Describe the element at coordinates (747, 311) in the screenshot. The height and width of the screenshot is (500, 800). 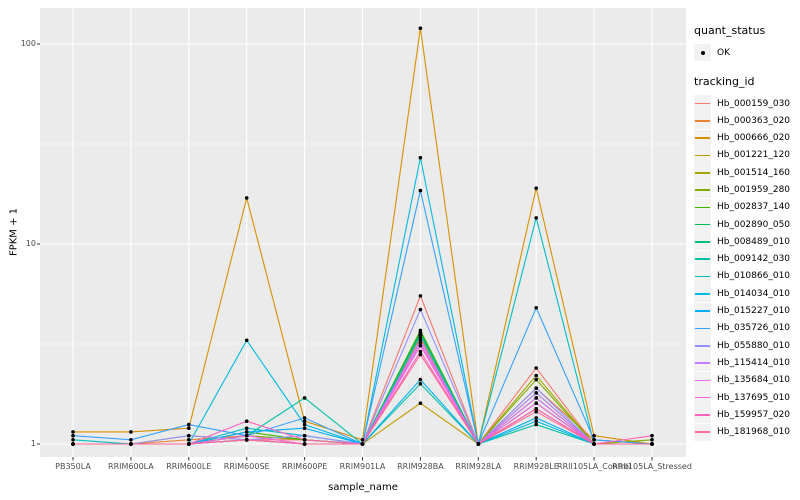
I see `legend-item-Hb_015227_010: Hb_015227_010` at that location.